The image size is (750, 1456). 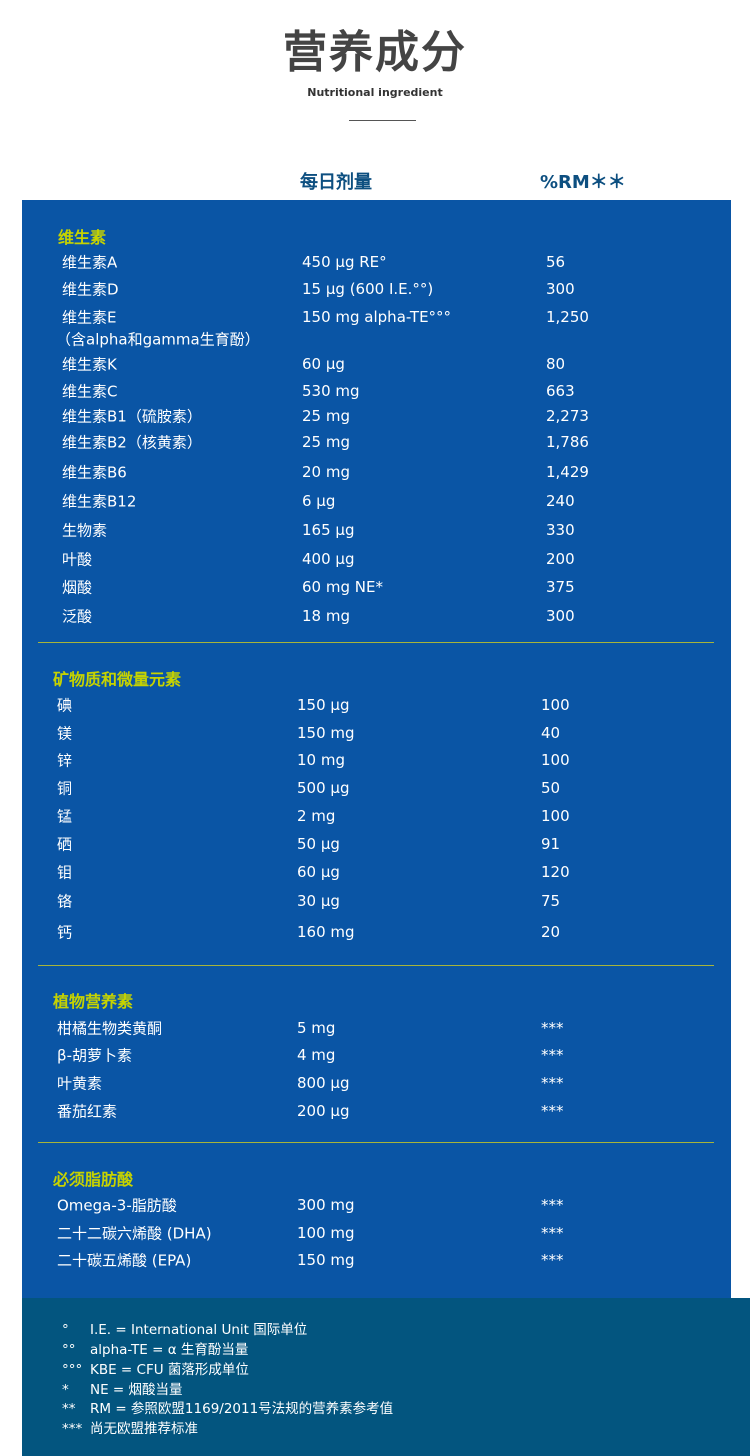 What do you see at coordinates (375, 52) in the screenshot?
I see `page-title: 营养成分` at bounding box center [375, 52].